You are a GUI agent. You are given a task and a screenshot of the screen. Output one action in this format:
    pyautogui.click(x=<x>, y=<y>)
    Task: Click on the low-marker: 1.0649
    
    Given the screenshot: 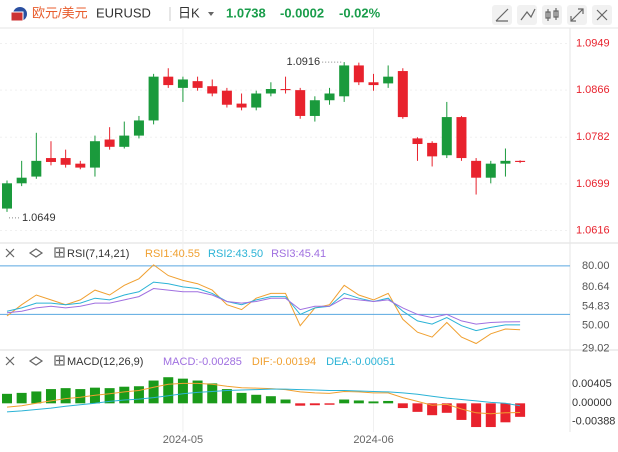 What is the action you would take?
    pyautogui.click(x=39, y=218)
    